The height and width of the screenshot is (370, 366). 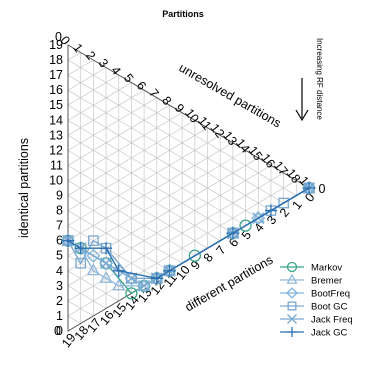 What do you see at coordinates (59, 226) in the screenshot?
I see `tick-label-identical: 7` at bounding box center [59, 226].